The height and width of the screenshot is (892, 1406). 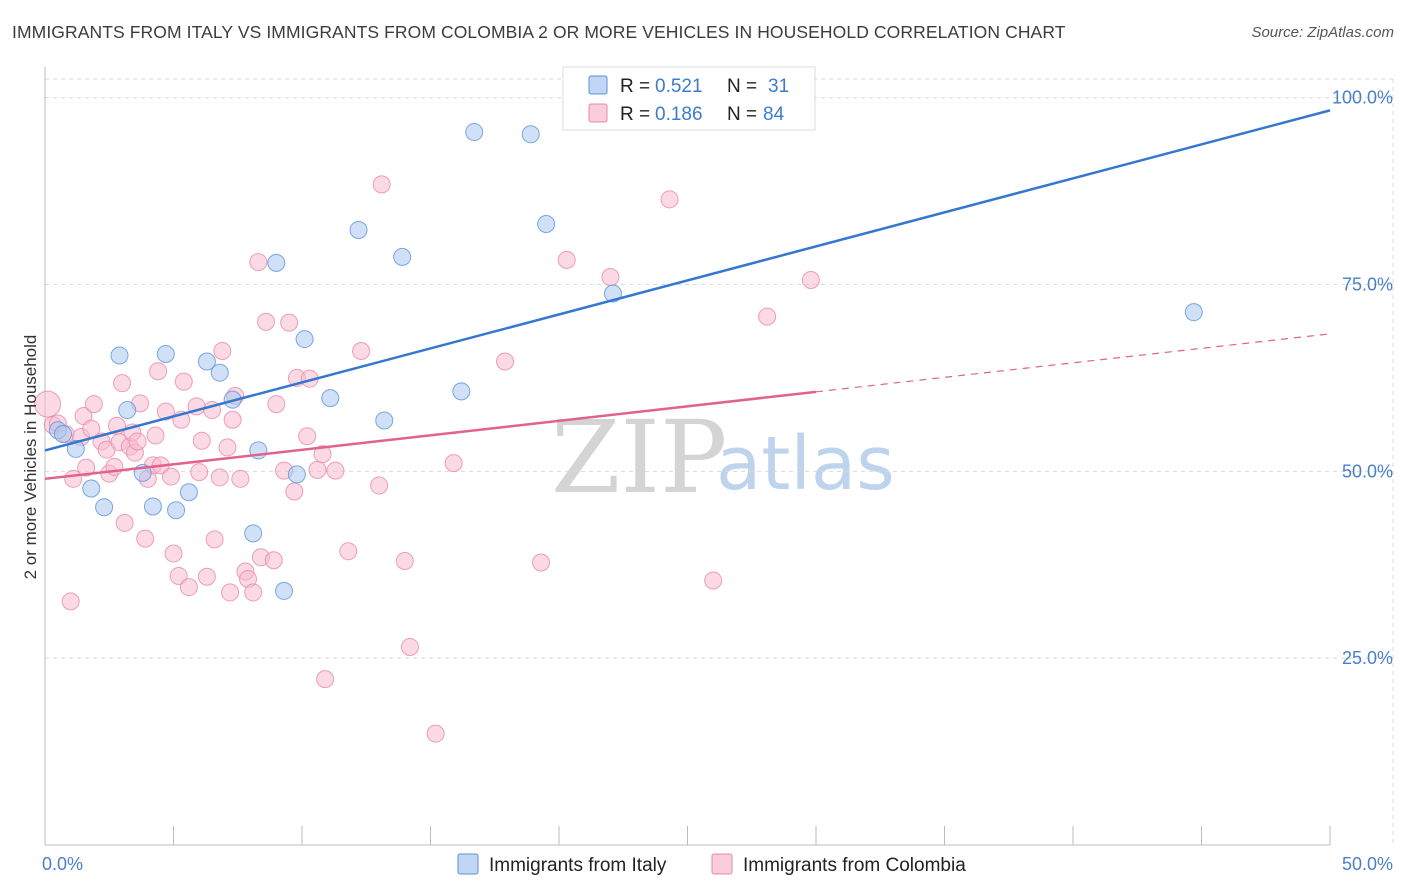 I want to click on legend-colombia-n-value: 84, so click(x=774, y=114).